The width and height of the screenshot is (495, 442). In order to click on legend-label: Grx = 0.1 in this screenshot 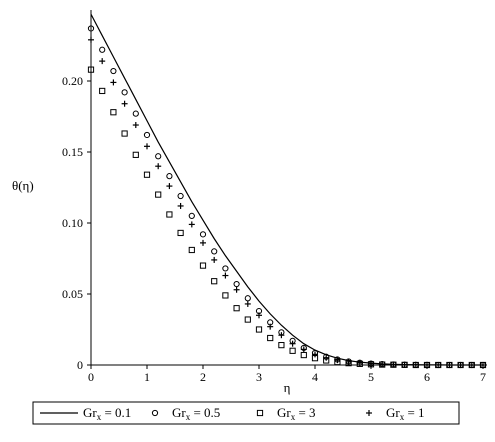, I will do `click(107, 413)`.